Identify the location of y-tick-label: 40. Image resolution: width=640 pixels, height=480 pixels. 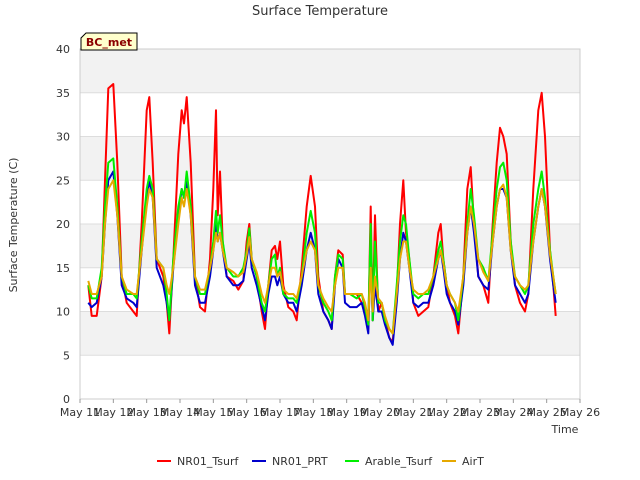
(63, 49).